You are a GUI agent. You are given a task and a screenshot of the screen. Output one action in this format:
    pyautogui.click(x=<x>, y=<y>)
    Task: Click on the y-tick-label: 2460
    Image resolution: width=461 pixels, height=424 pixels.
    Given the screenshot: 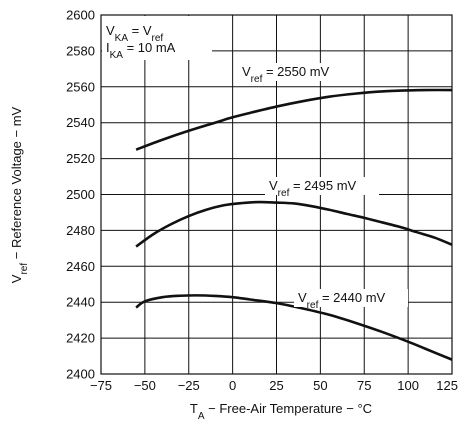 What is the action you would take?
    pyautogui.click(x=80, y=266)
    